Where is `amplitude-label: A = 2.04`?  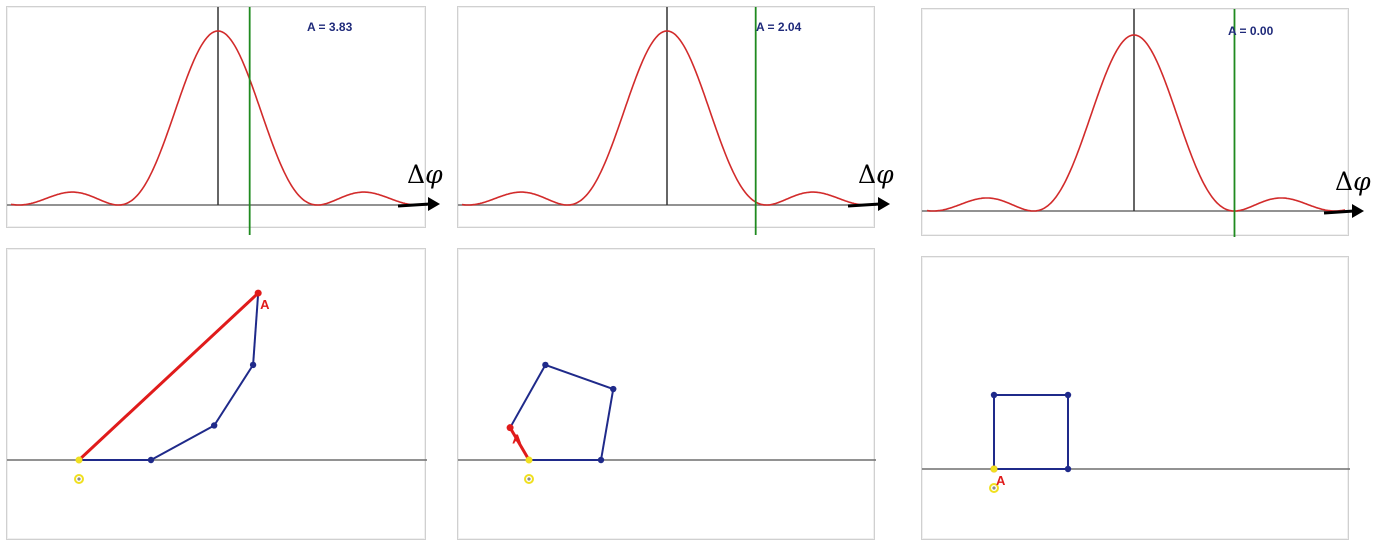
amplitude-label: A = 2.04 is located at coordinates (778, 27).